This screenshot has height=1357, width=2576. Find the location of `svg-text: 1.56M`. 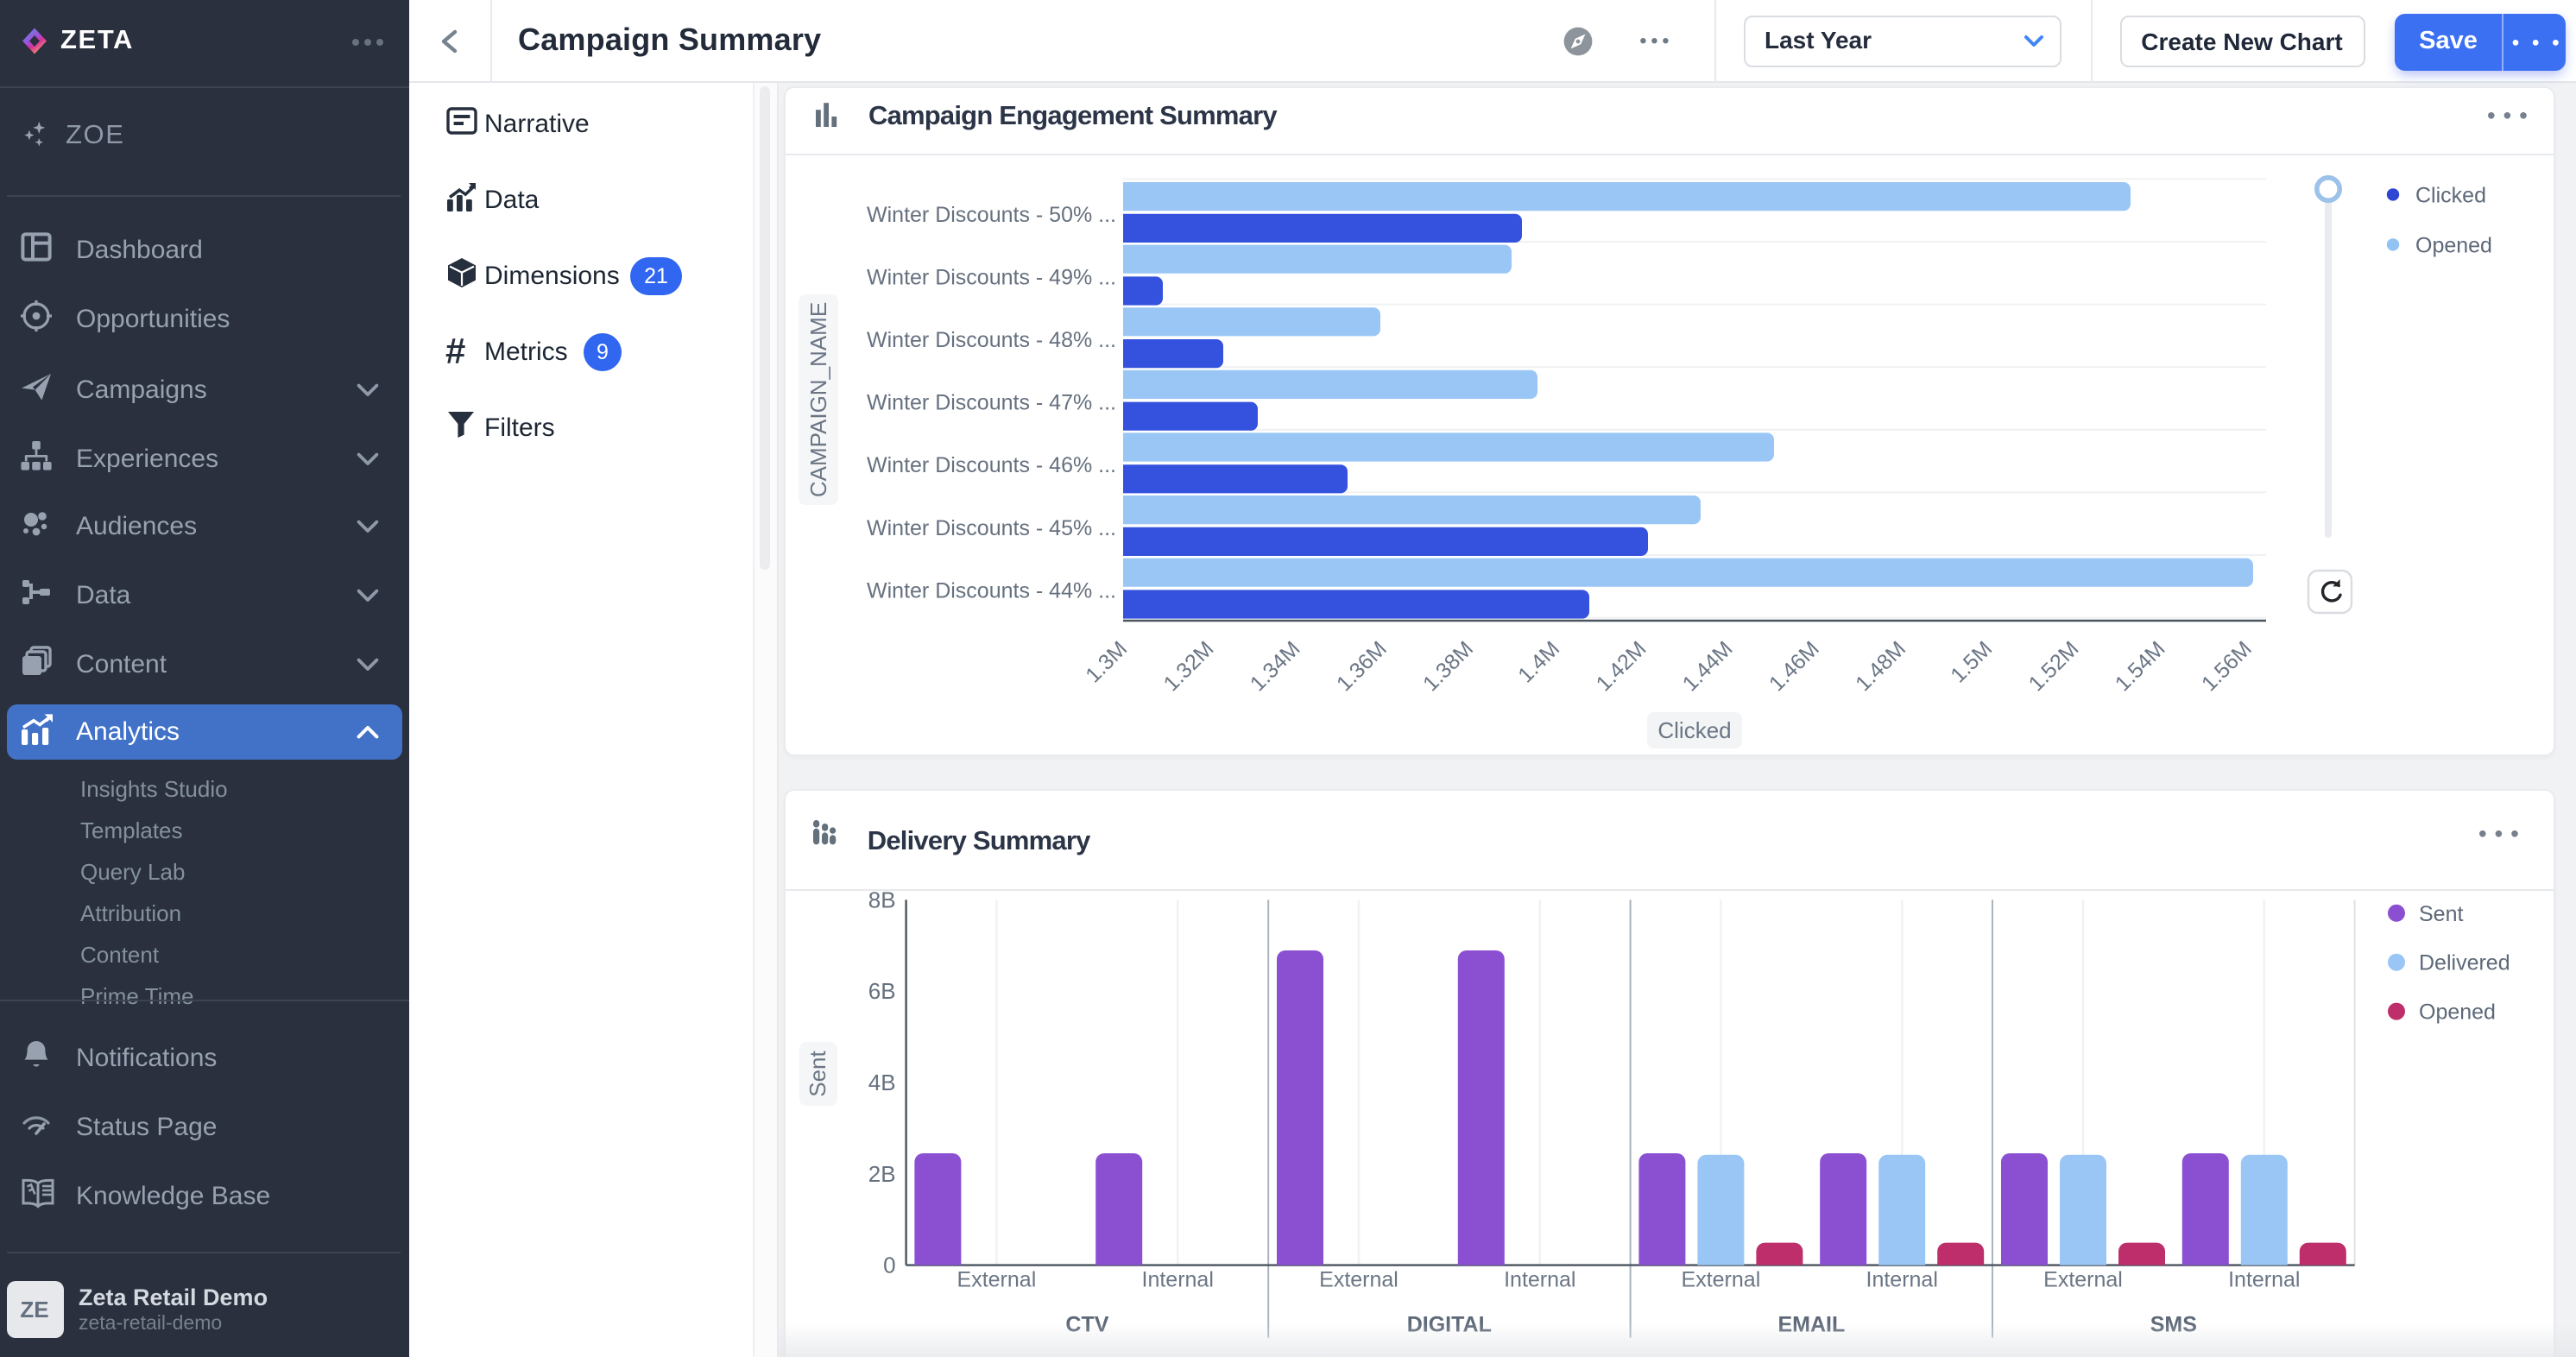

svg-text: 1.56M is located at coordinates (2226, 665).